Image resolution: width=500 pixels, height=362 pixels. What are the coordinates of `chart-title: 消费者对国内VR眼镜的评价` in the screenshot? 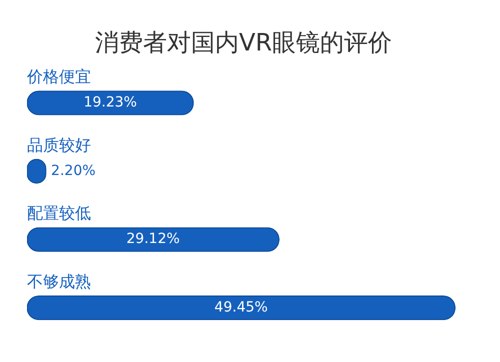 It's located at (243, 42).